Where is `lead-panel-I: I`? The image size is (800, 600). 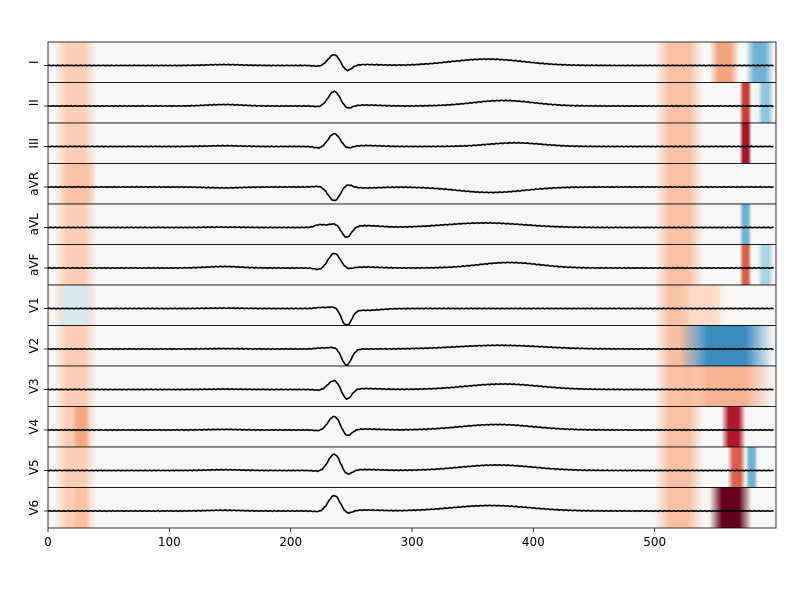
lead-panel-I: I is located at coordinates (402, 62).